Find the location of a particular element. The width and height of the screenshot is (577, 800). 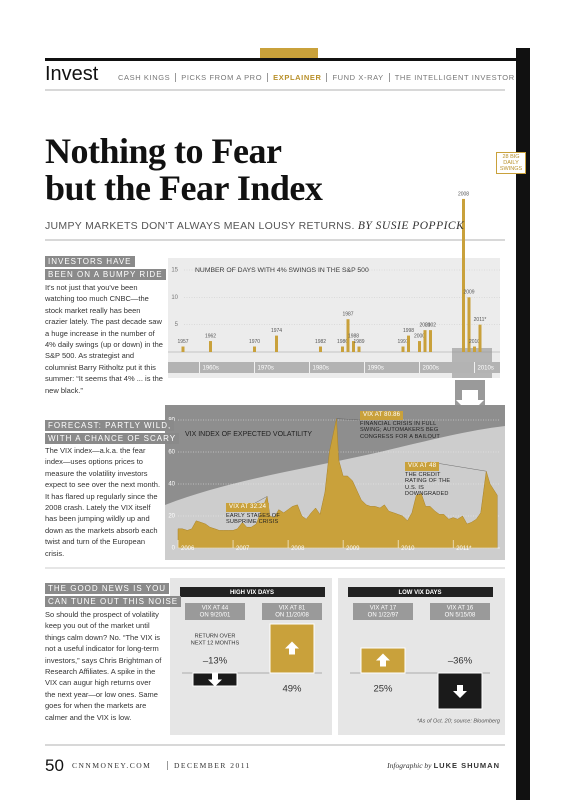

byline: BY SUSIE POPPICK is located at coordinates (411, 226).